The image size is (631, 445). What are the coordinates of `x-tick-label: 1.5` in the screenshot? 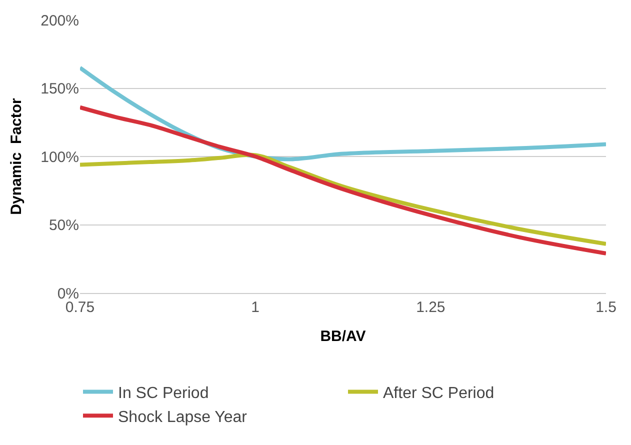 It's located at (606, 307).